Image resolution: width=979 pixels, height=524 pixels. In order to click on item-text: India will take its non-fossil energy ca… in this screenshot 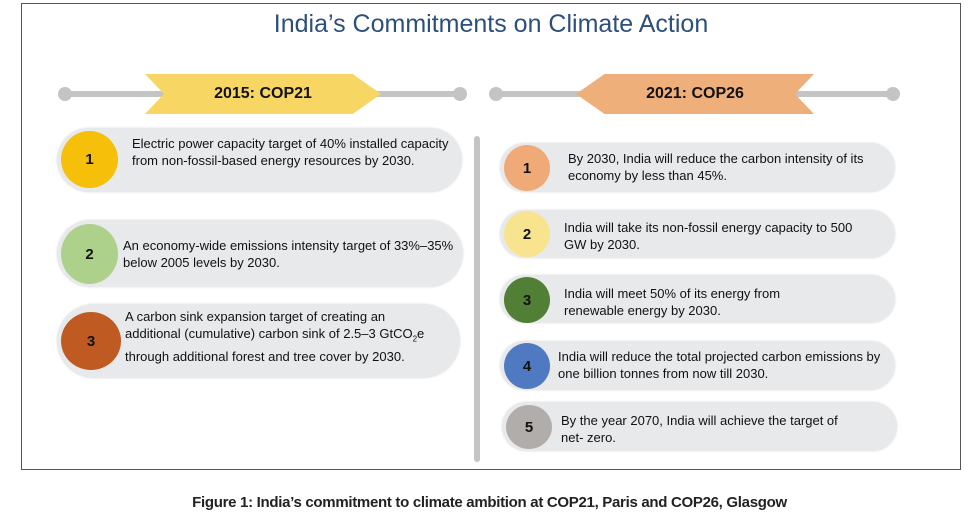, I will do `click(708, 236)`.